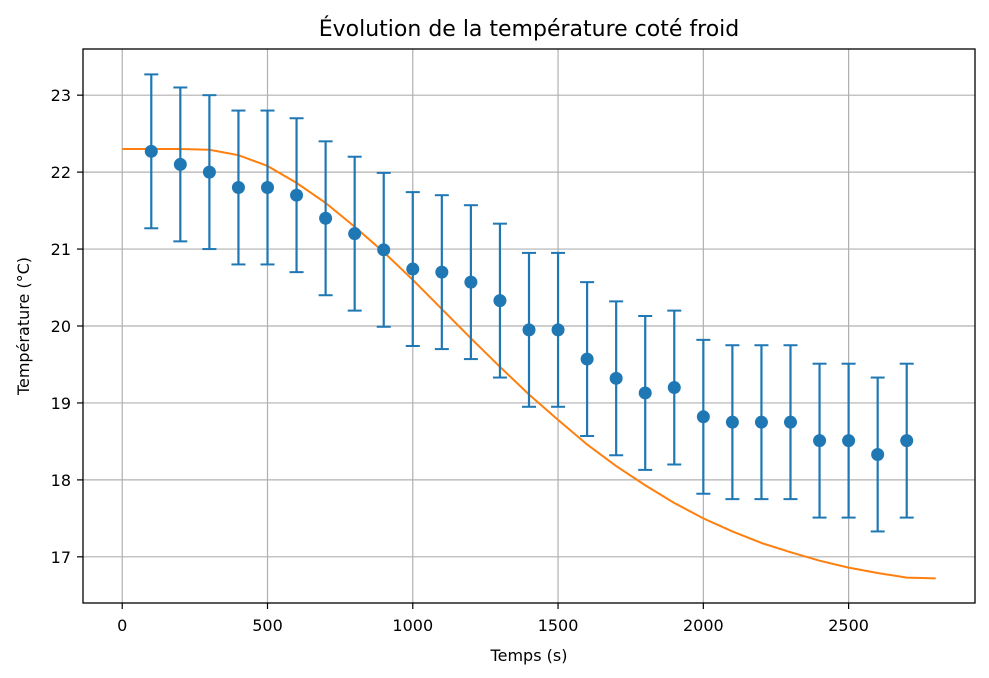 This screenshot has height=678, width=989. What do you see at coordinates (122, 625) in the screenshot?
I see `x-tick-label: 0` at bounding box center [122, 625].